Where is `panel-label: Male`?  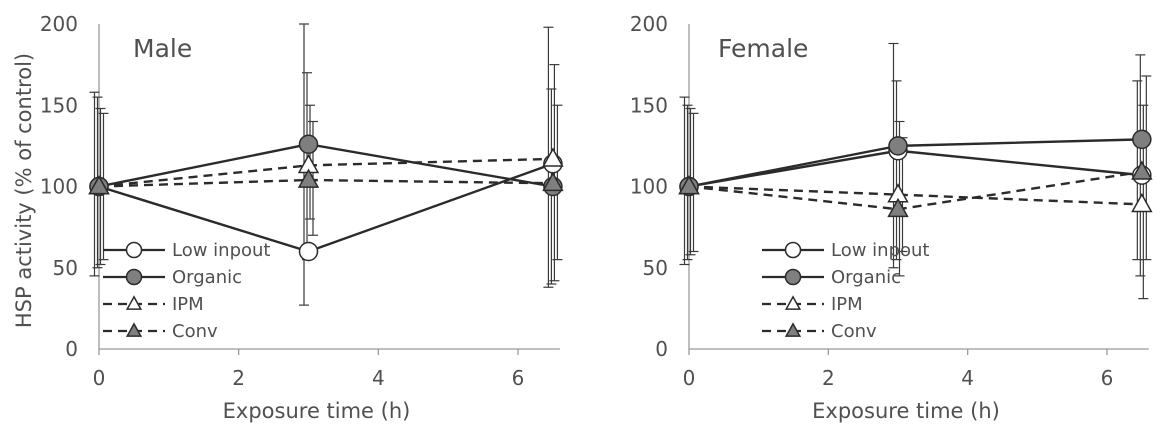
panel-label: Male is located at coordinates (162, 48).